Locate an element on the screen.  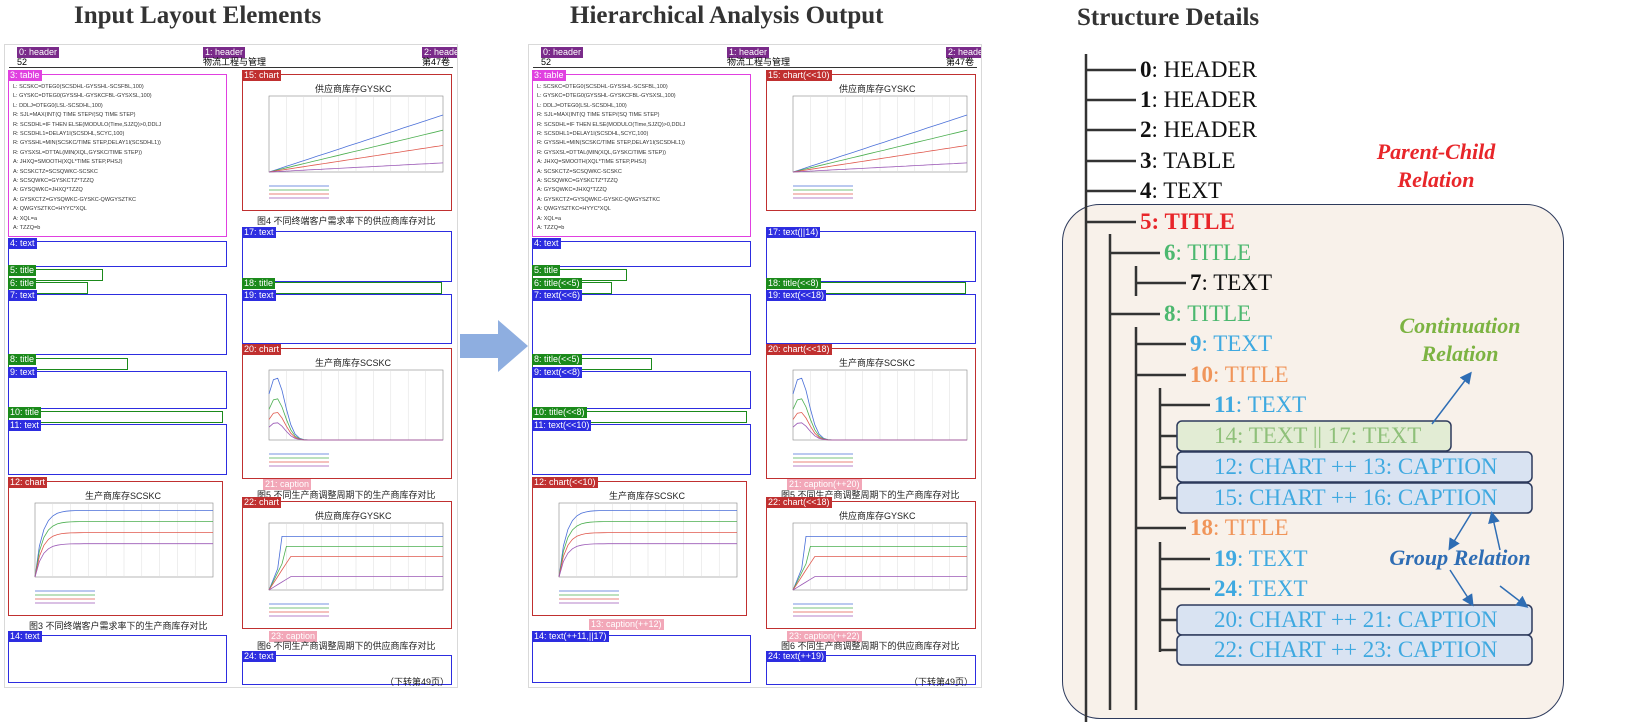
caption-16: 图4 不同终端客户需求率下的供应商库存对比 is located at coordinates (346, 221).